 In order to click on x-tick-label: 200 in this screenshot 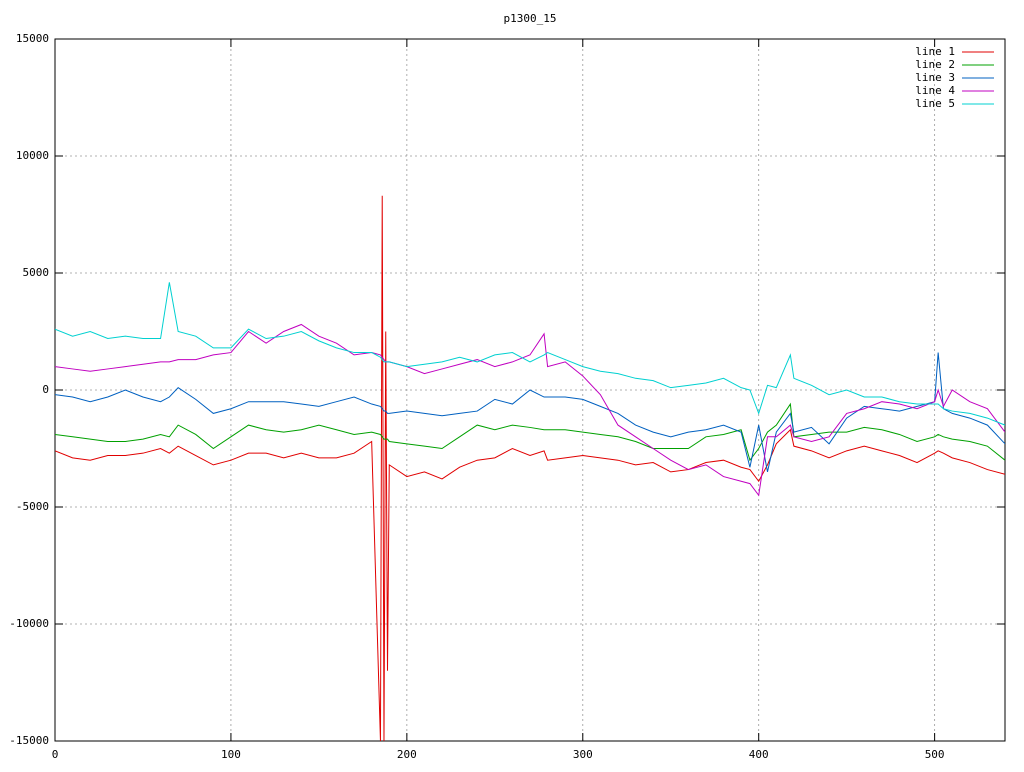, I will do `click(407, 754)`.